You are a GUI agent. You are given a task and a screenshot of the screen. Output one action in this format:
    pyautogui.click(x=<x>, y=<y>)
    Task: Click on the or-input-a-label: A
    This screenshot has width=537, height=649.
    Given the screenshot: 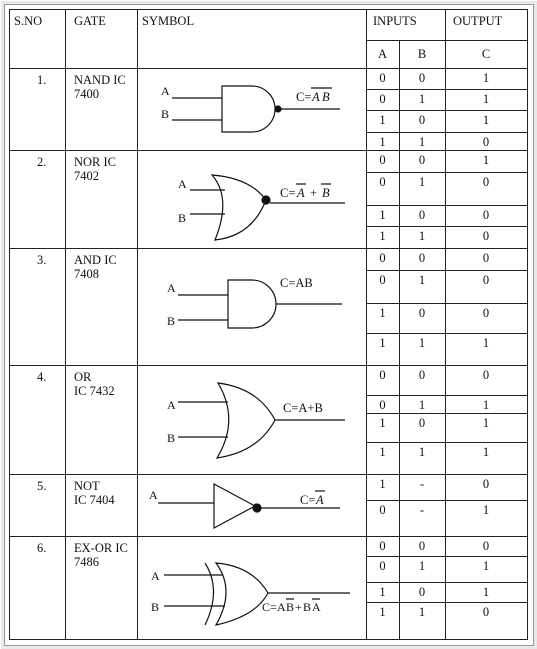 What is the action you would take?
    pyautogui.click(x=171, y=405)
    